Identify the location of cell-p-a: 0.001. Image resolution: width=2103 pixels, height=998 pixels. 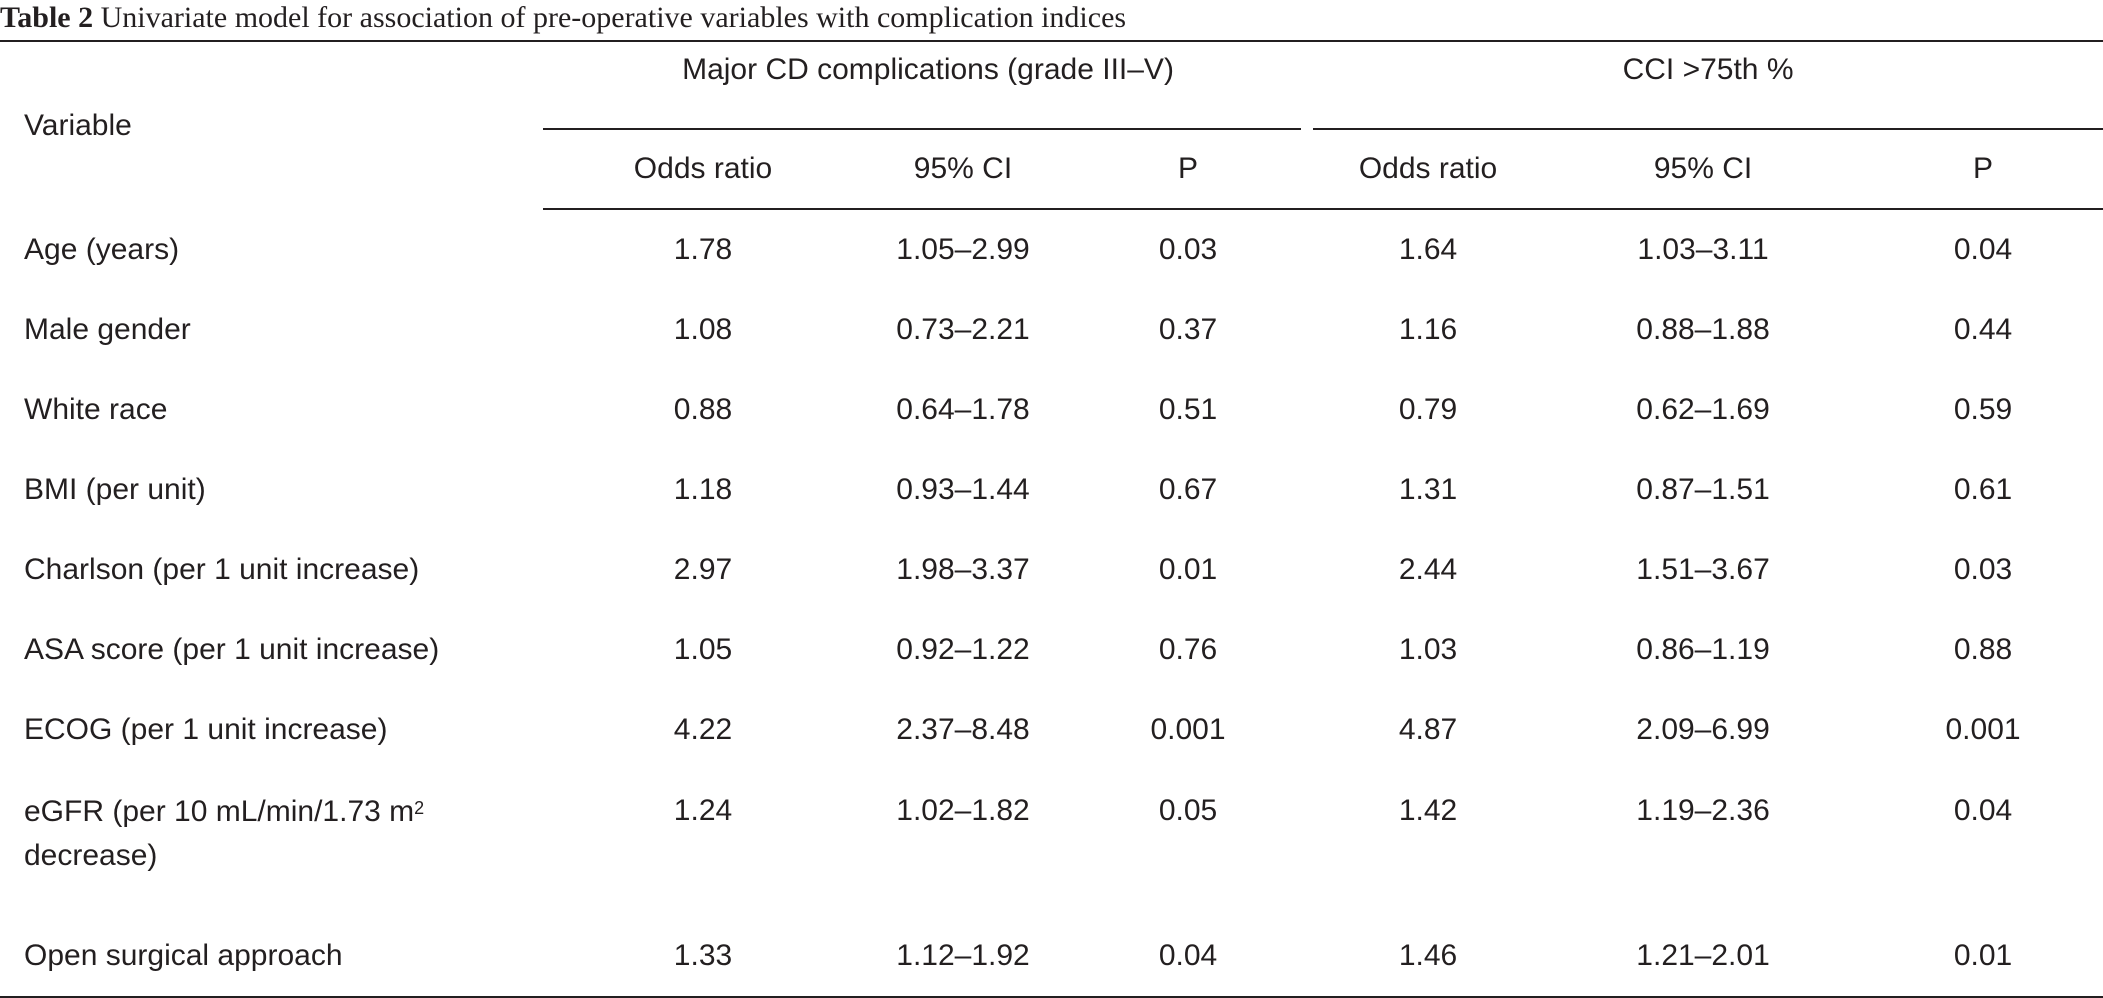
(1188, 729).